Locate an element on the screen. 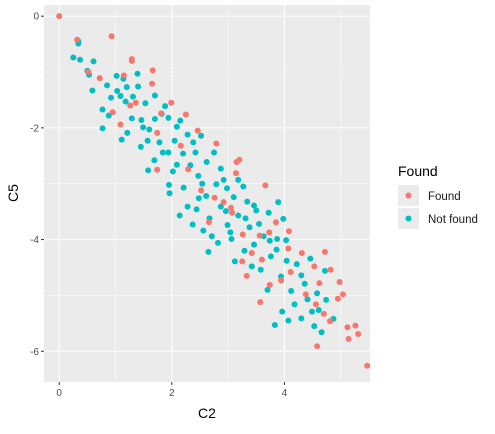  x-tick-label: 2 is located at coordinates (172, 393).